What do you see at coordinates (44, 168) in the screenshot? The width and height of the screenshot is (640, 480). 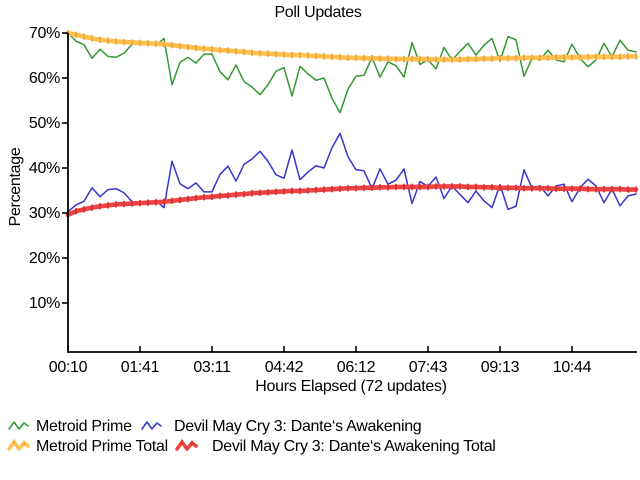 I see `y-tick-label: 40%` at bounding box center [44, 168].